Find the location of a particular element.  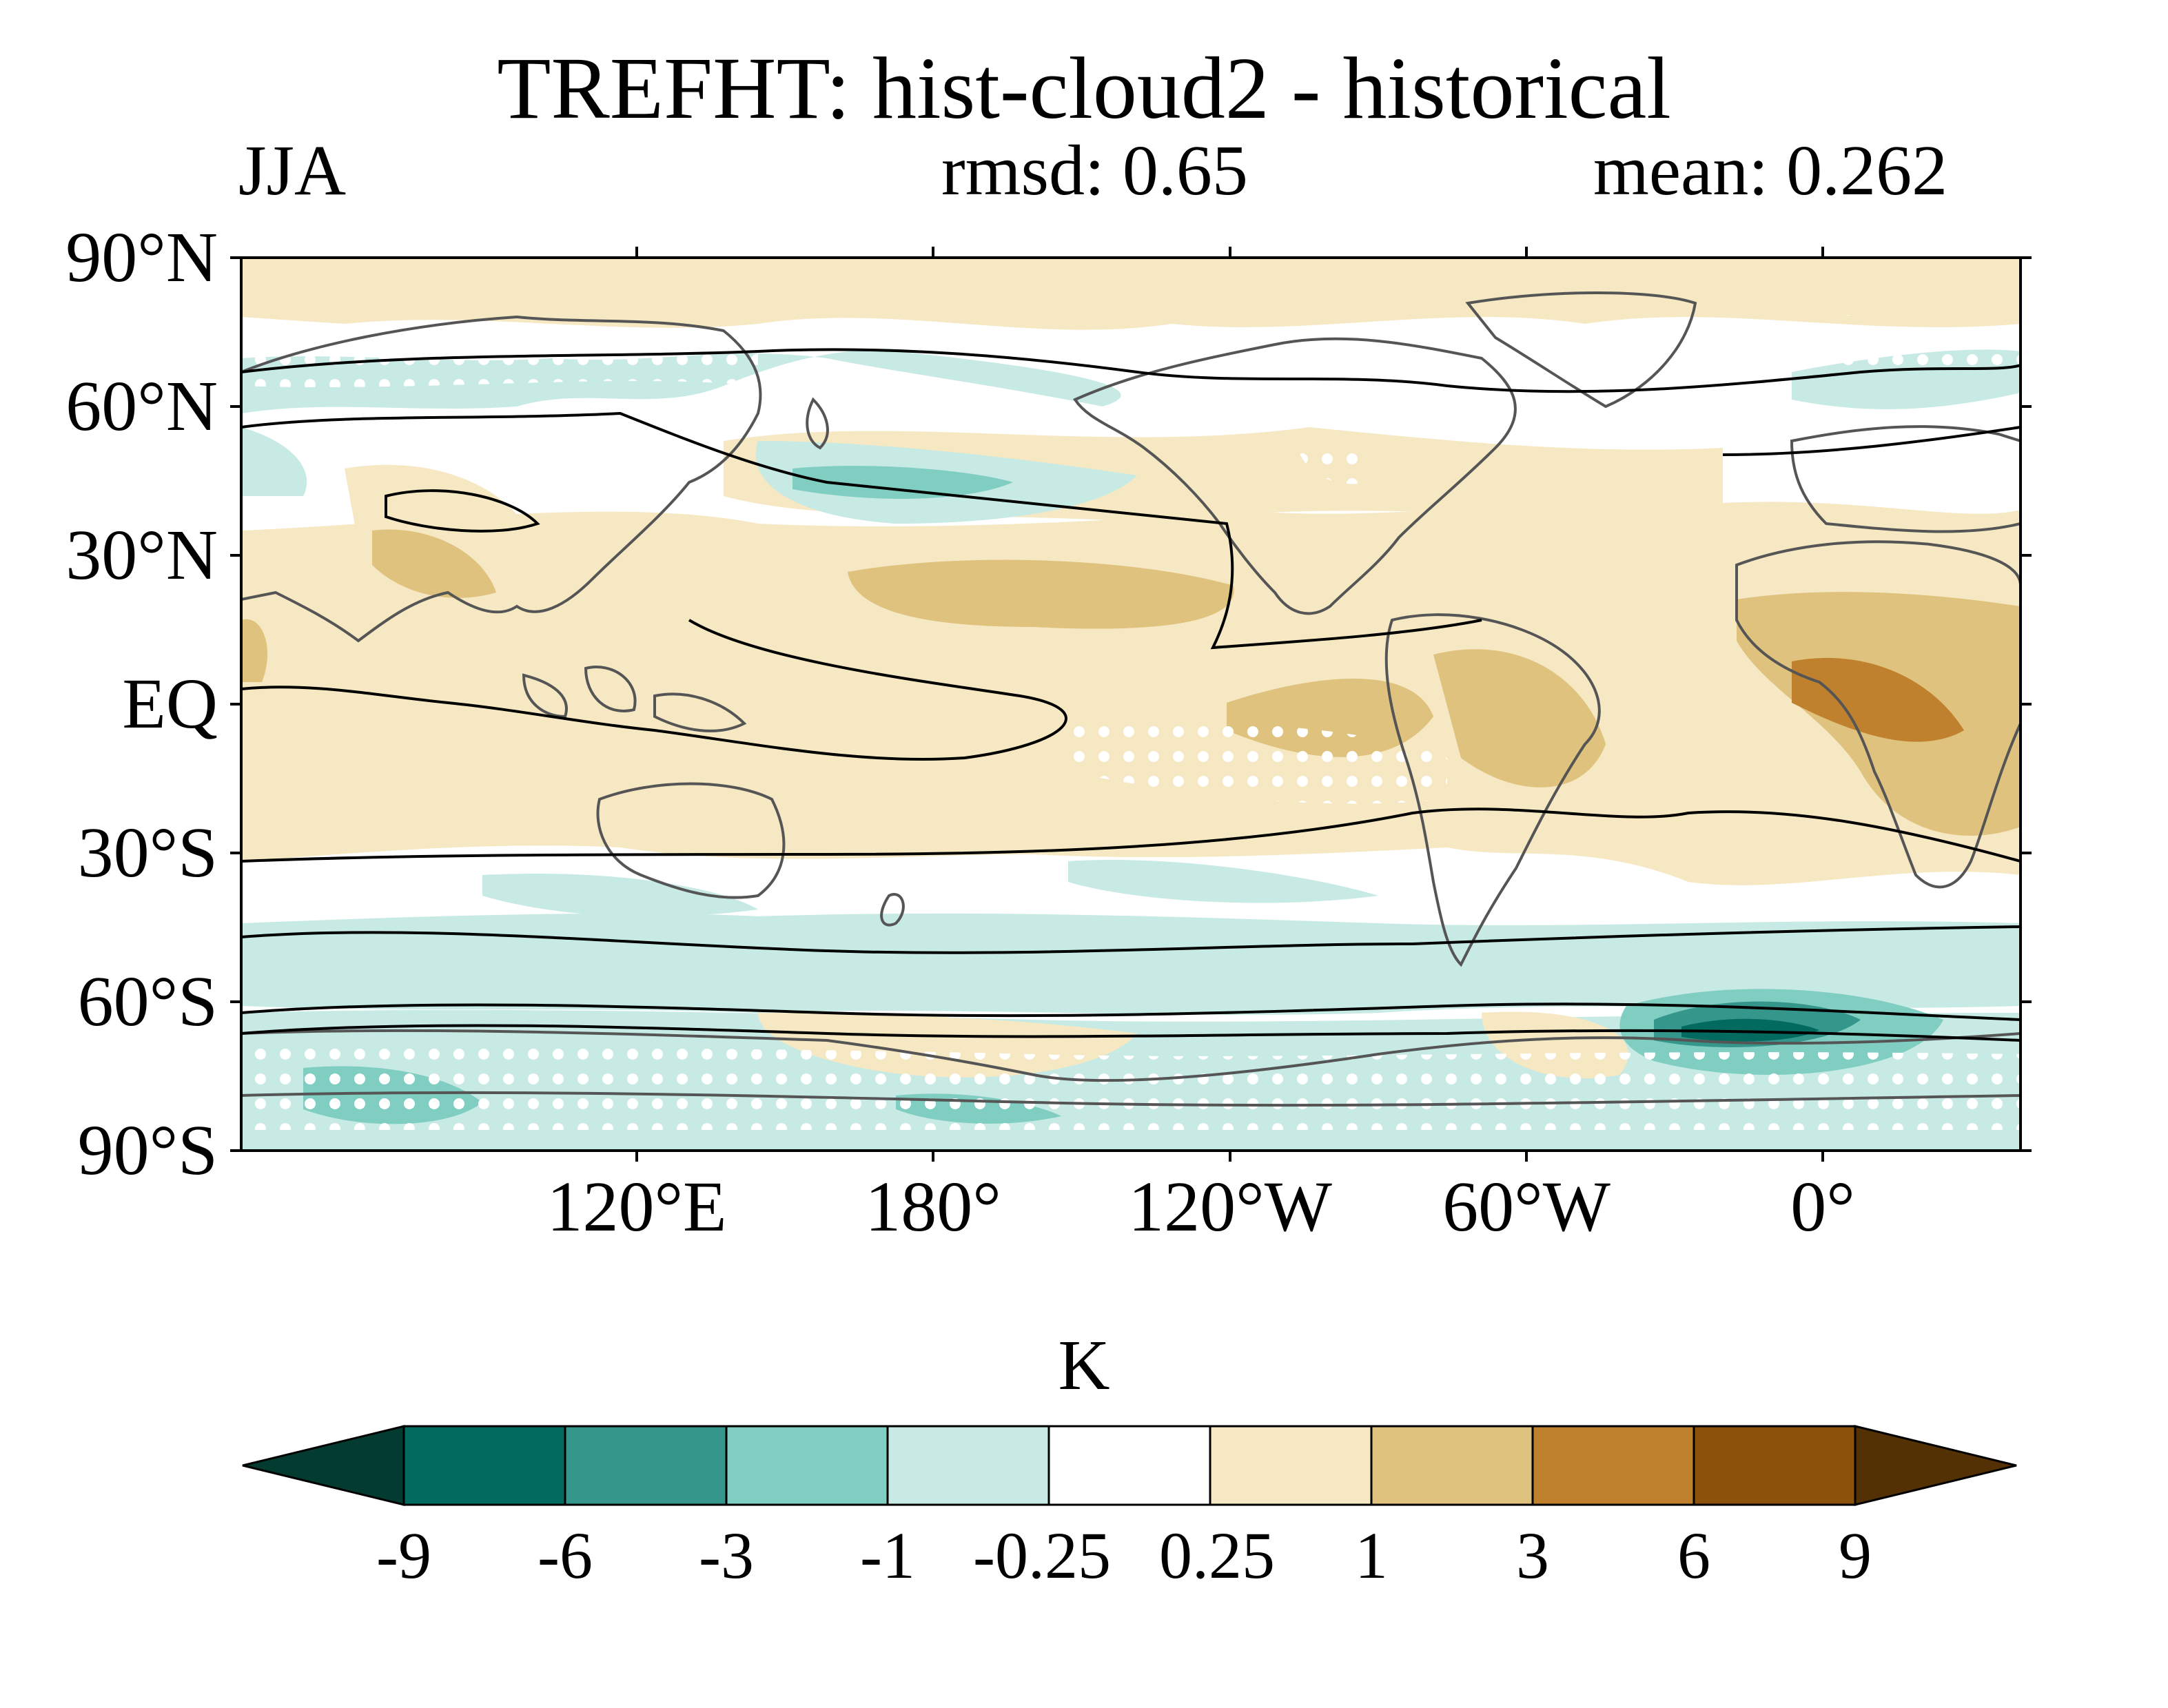

lat-label-90n: 90°N is located at coordinates (141, 257).